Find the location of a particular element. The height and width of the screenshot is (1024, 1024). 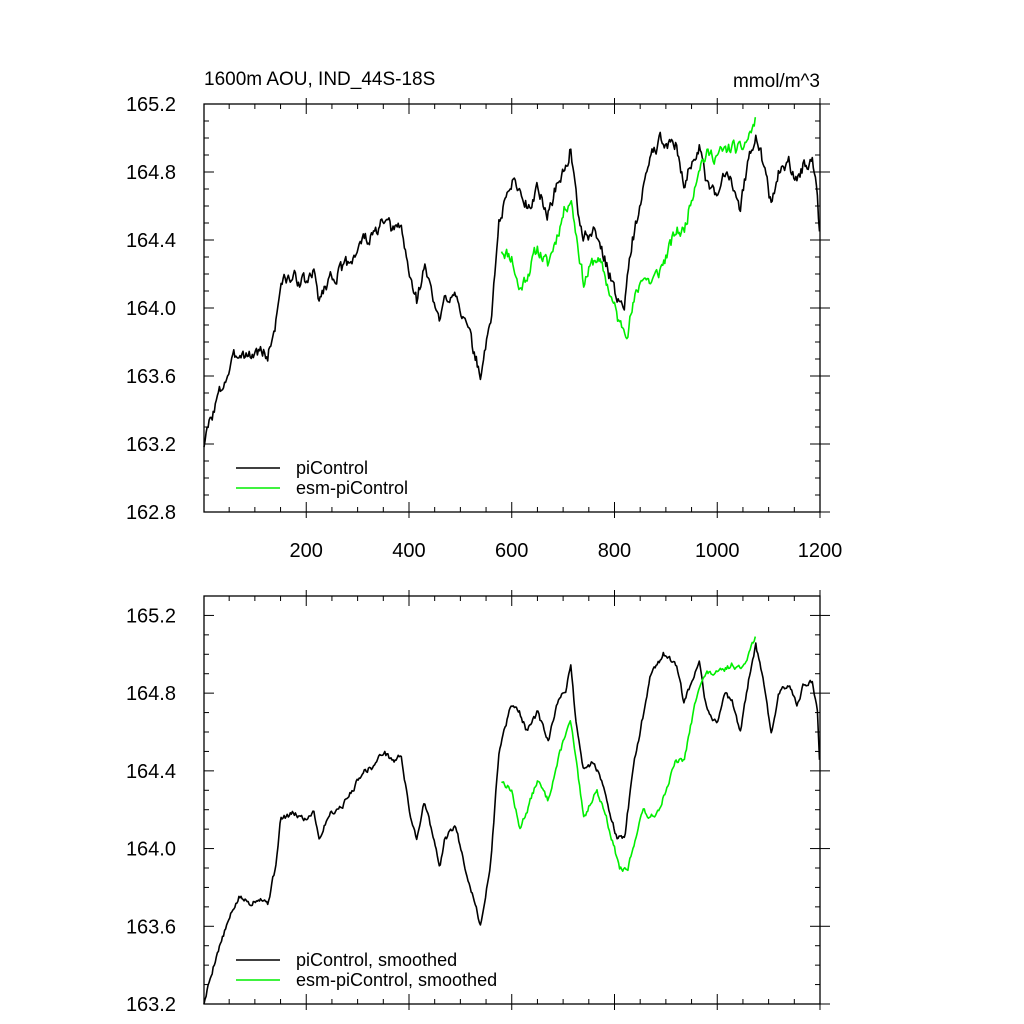

chart-title: 1600m AOU, IND_44S-18S is located at coordinates (319, 79).